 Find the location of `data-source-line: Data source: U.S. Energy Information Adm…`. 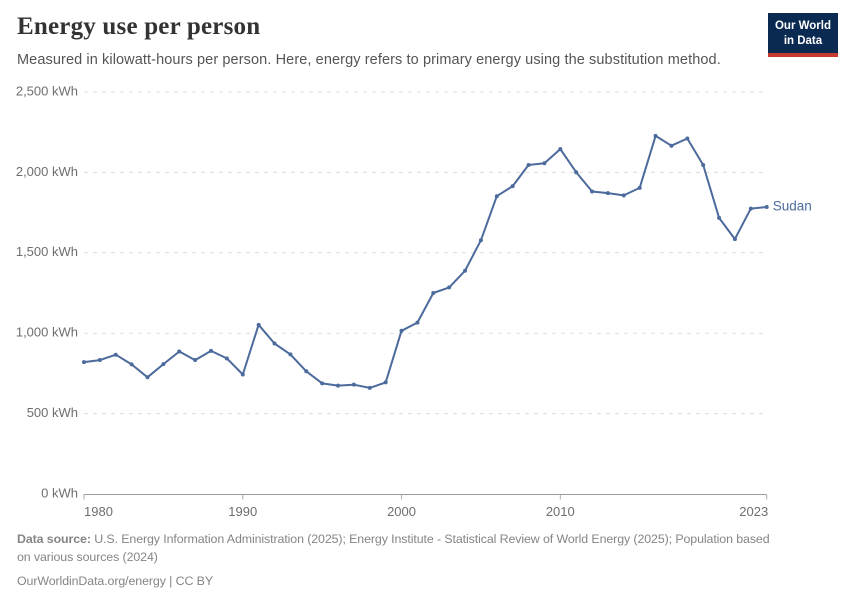

data-source-line: Data source: U.S. Energy Information Adm… is located at coordinates (426, 549).